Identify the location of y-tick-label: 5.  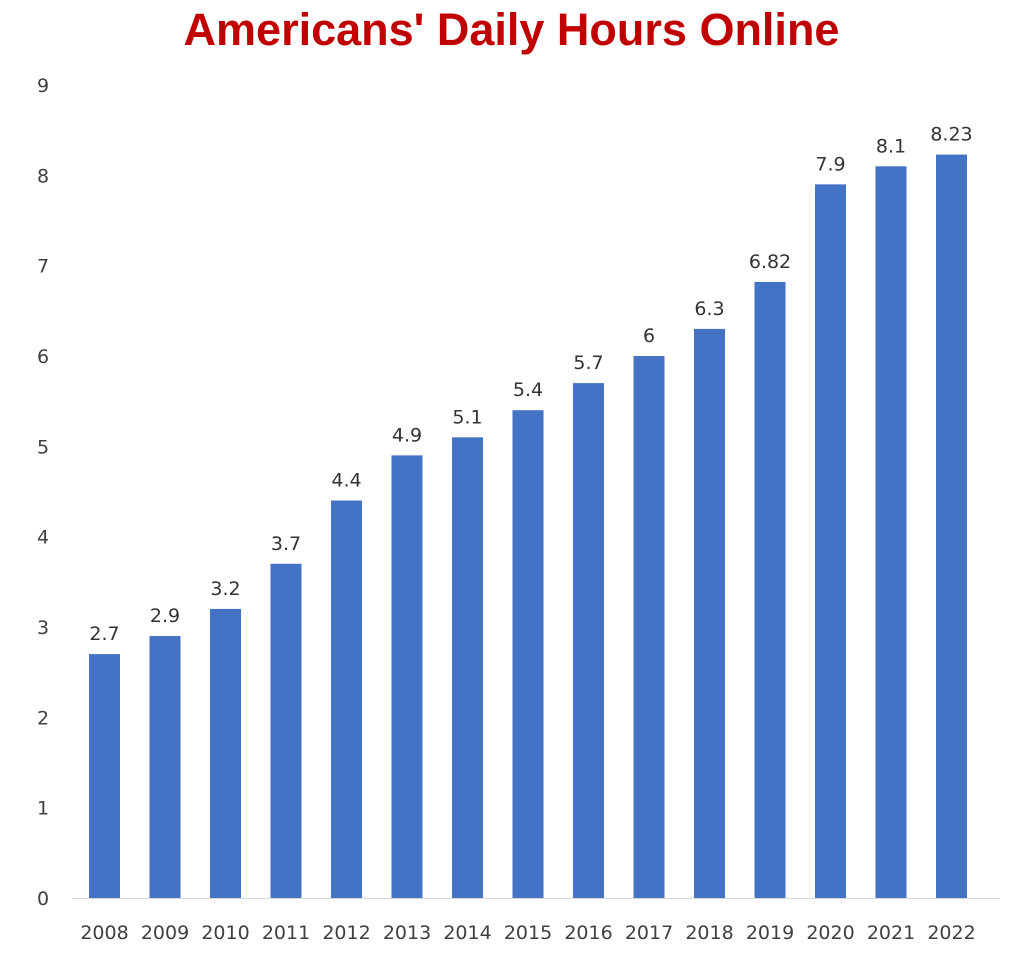
(43, 447).